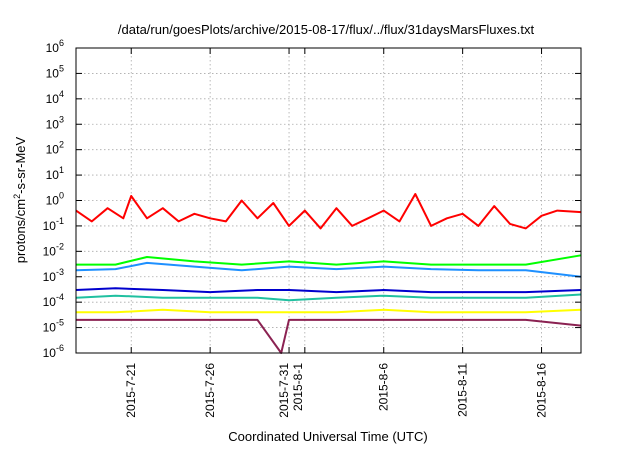 The width and height of the screenshot is (640, 453). I want to click on y-axis-label-base: protons/cm, so click(20, 231).